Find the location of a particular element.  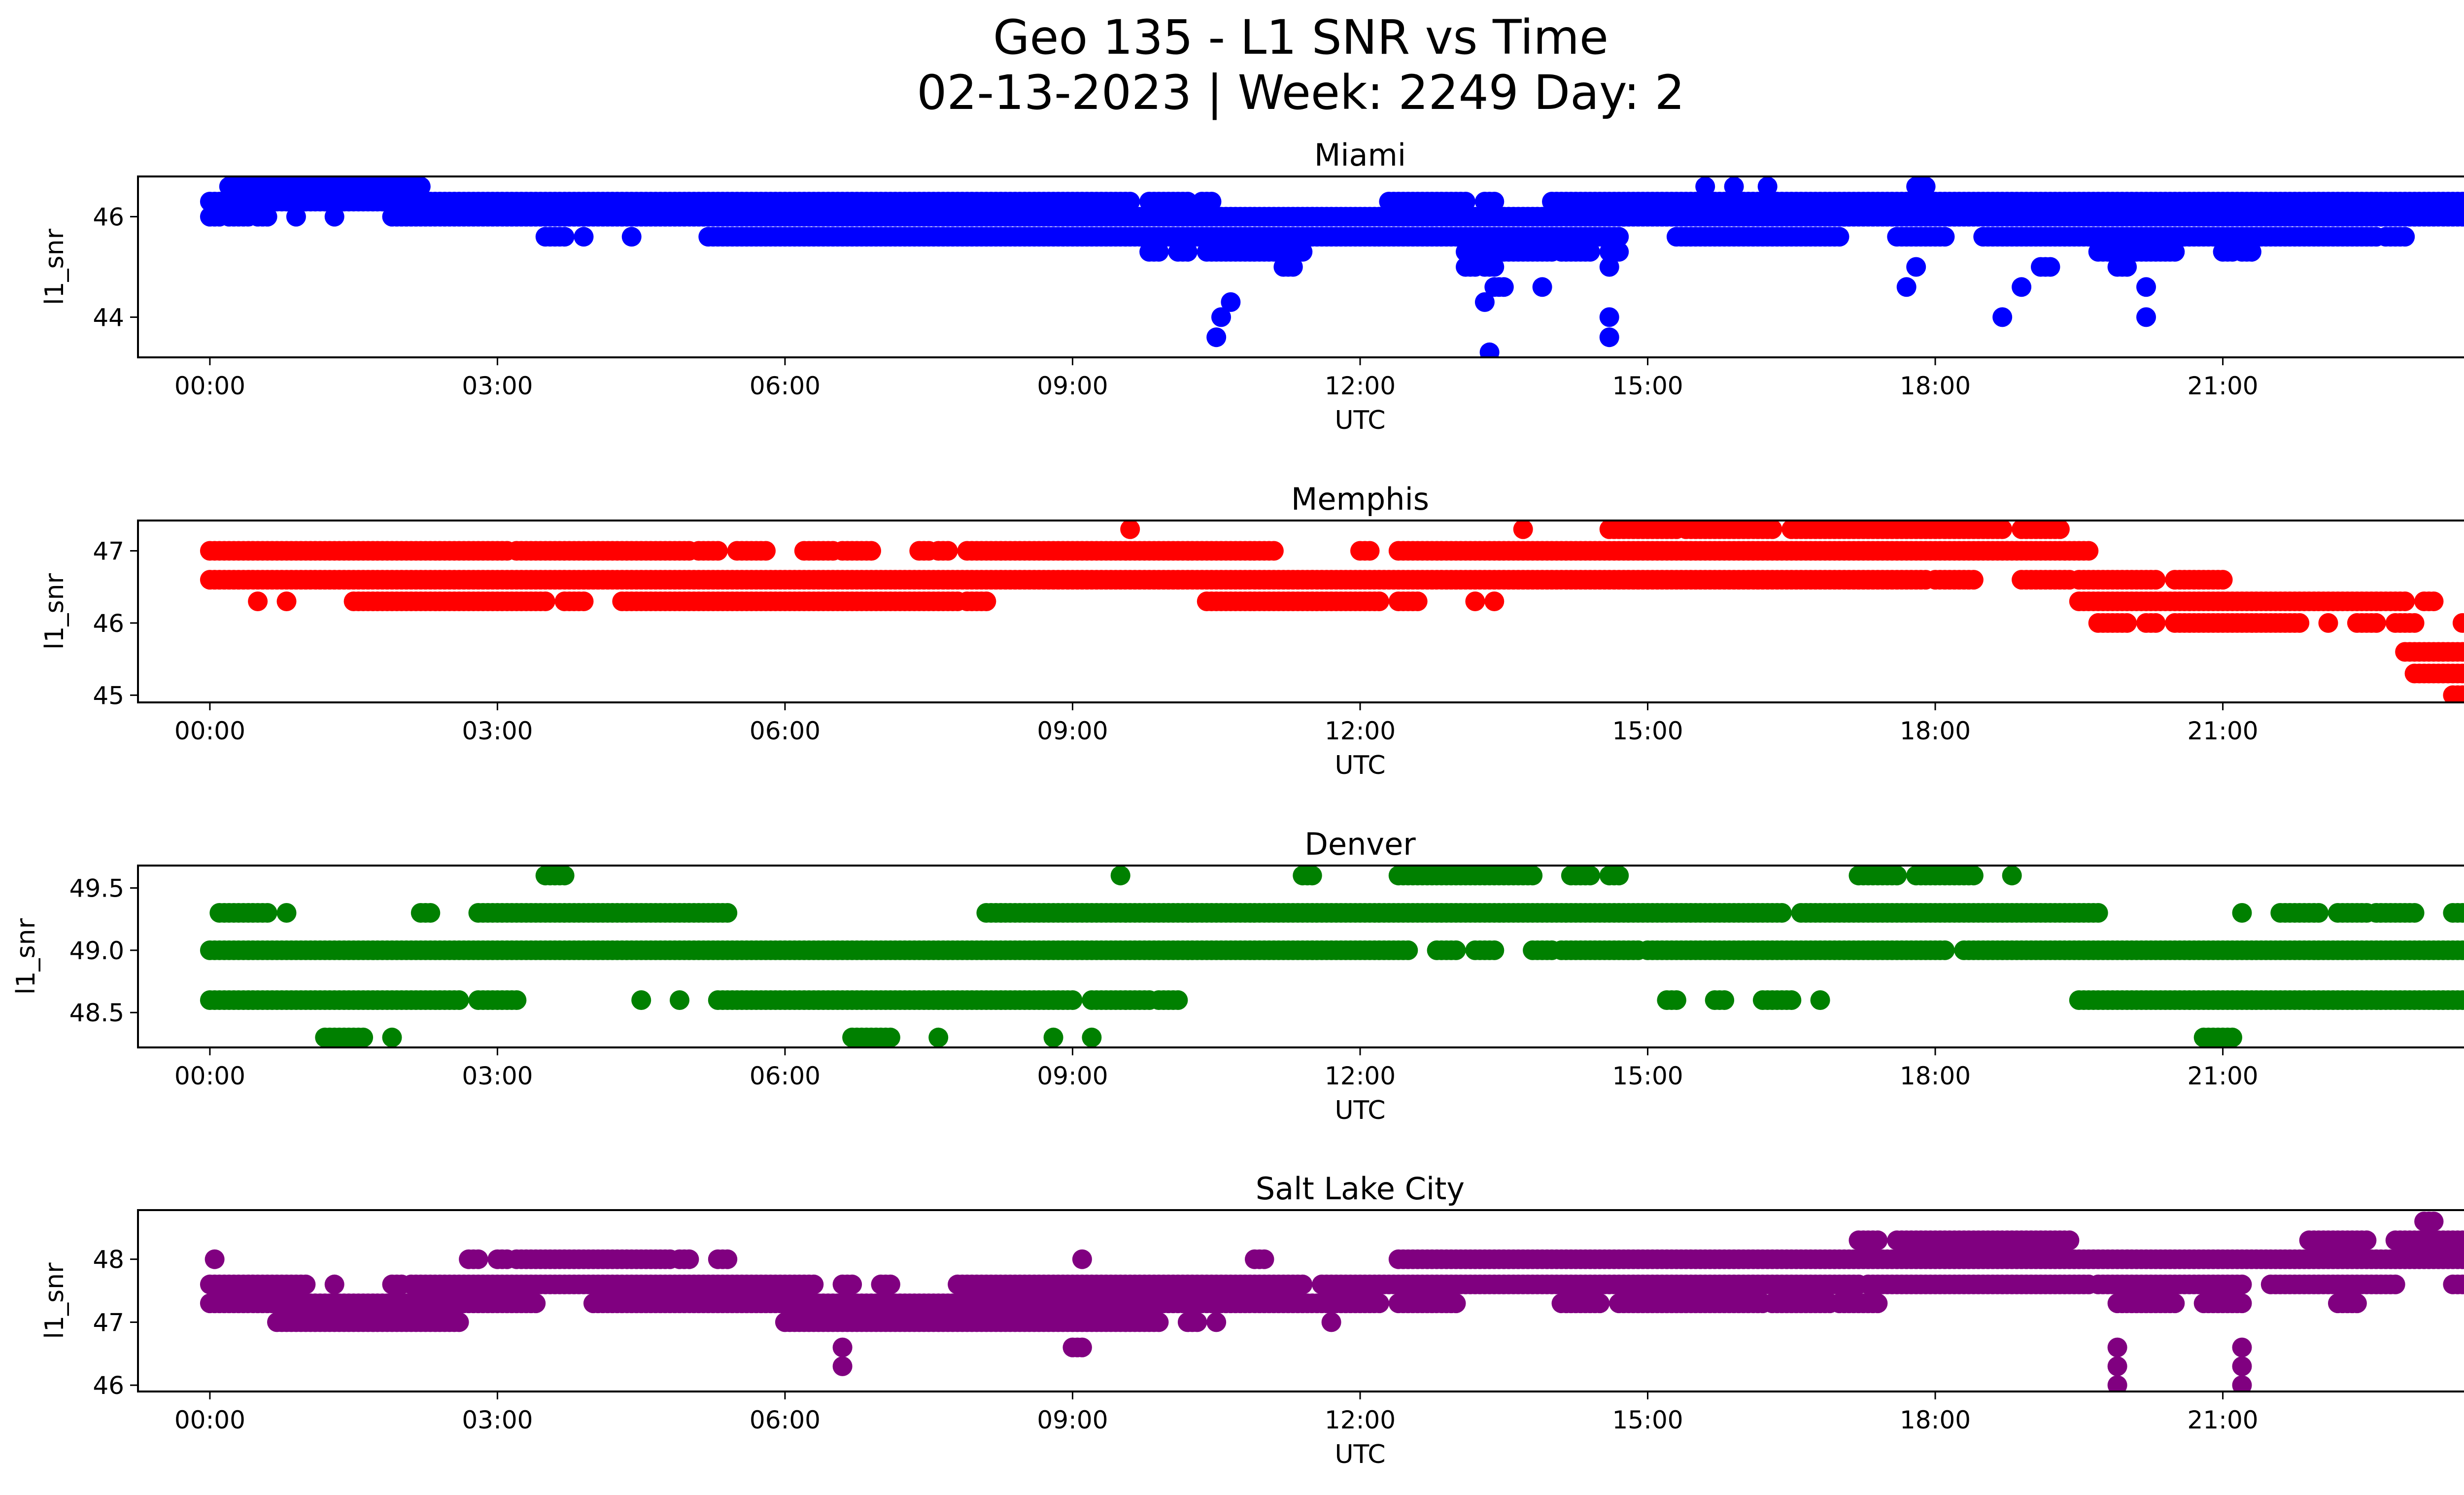

subplot-title: Miami is located at coordinates (1360, 155).